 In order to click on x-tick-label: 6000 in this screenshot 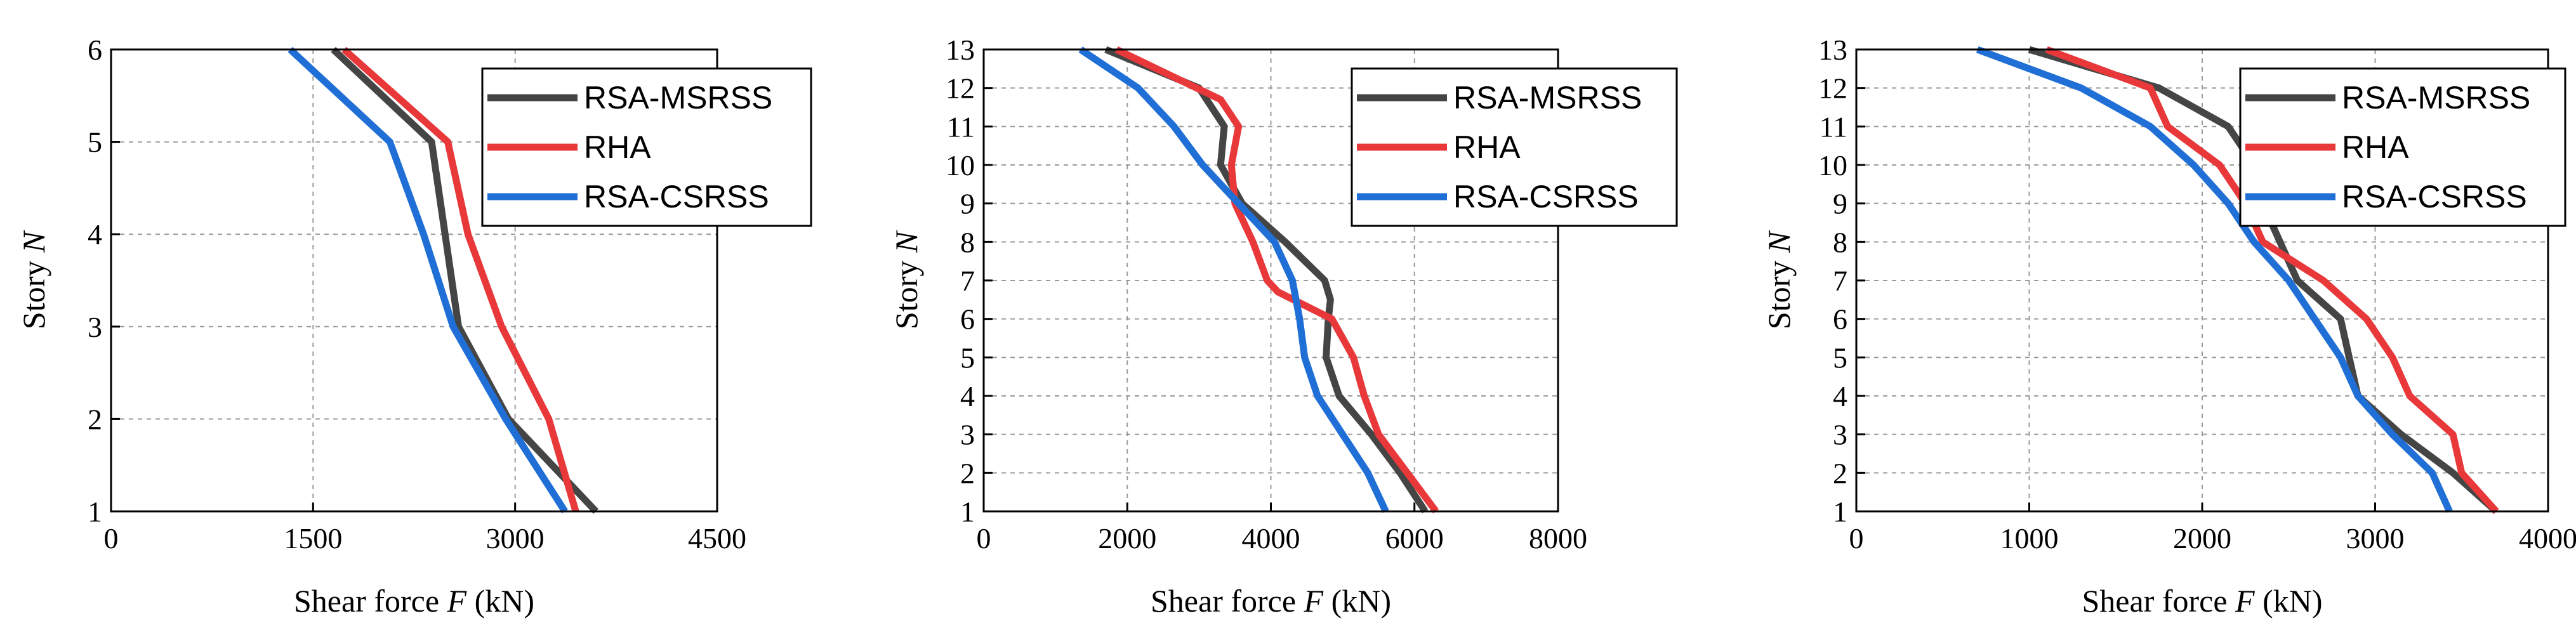, I will do `click(1414, 538)`.